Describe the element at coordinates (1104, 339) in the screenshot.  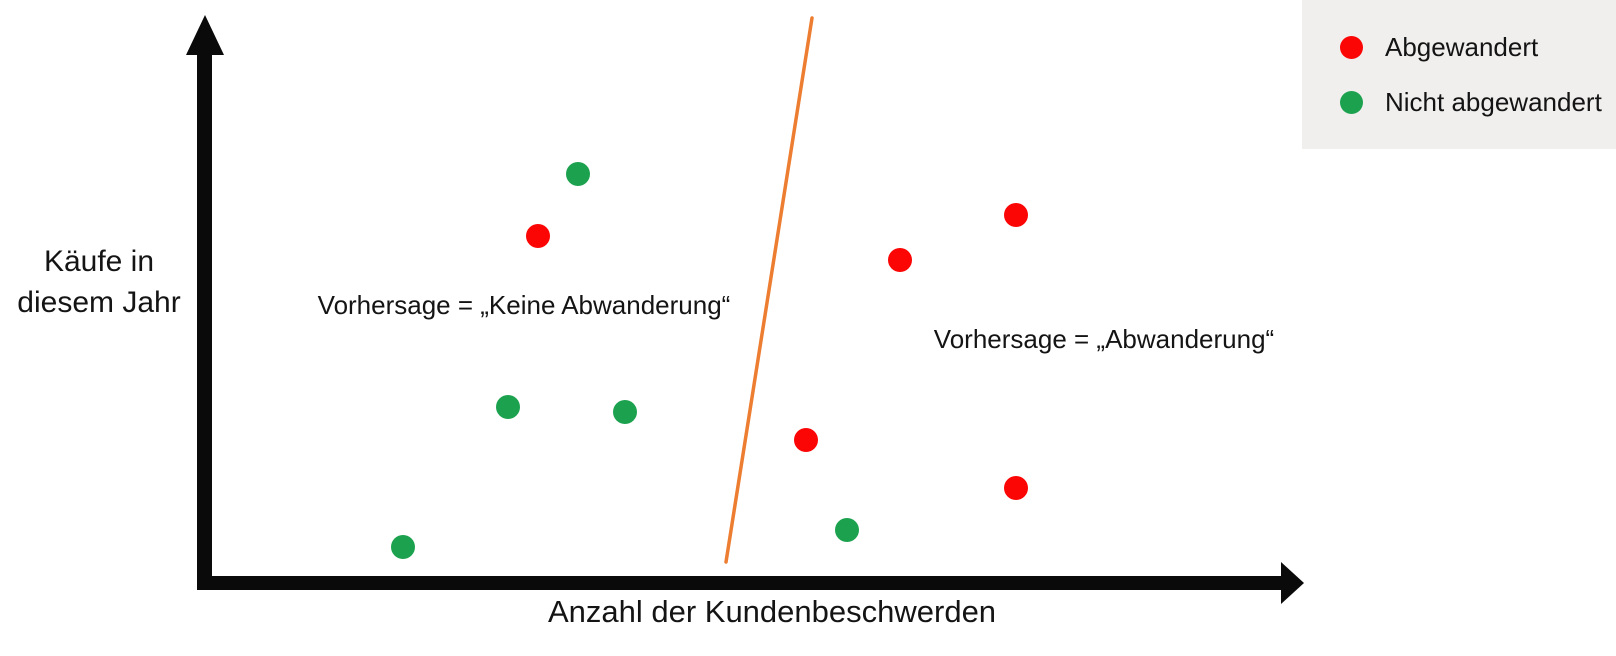
I see `annotation-prediction-churn: Vorhersage = „Abwanderung“` at that location.